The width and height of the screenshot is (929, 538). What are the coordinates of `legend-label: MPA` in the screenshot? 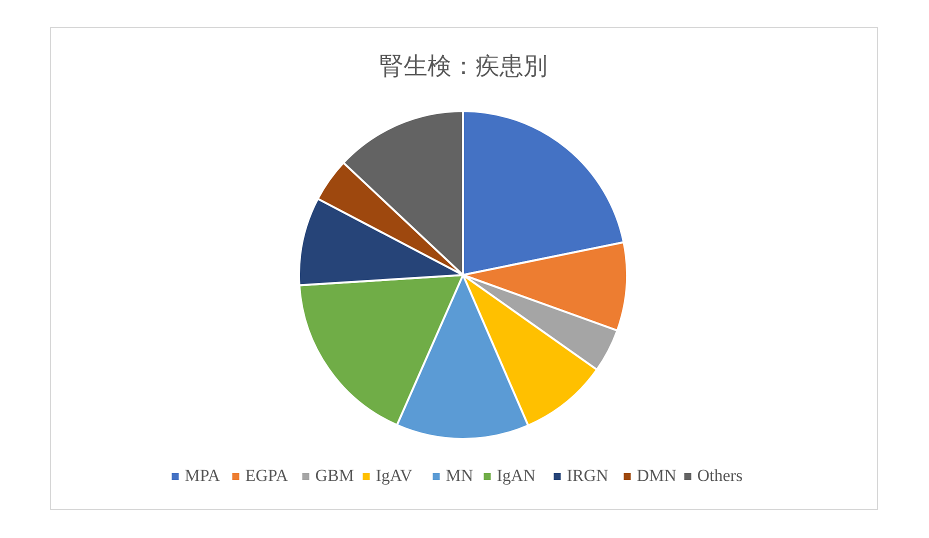 It's located at (202, 475).